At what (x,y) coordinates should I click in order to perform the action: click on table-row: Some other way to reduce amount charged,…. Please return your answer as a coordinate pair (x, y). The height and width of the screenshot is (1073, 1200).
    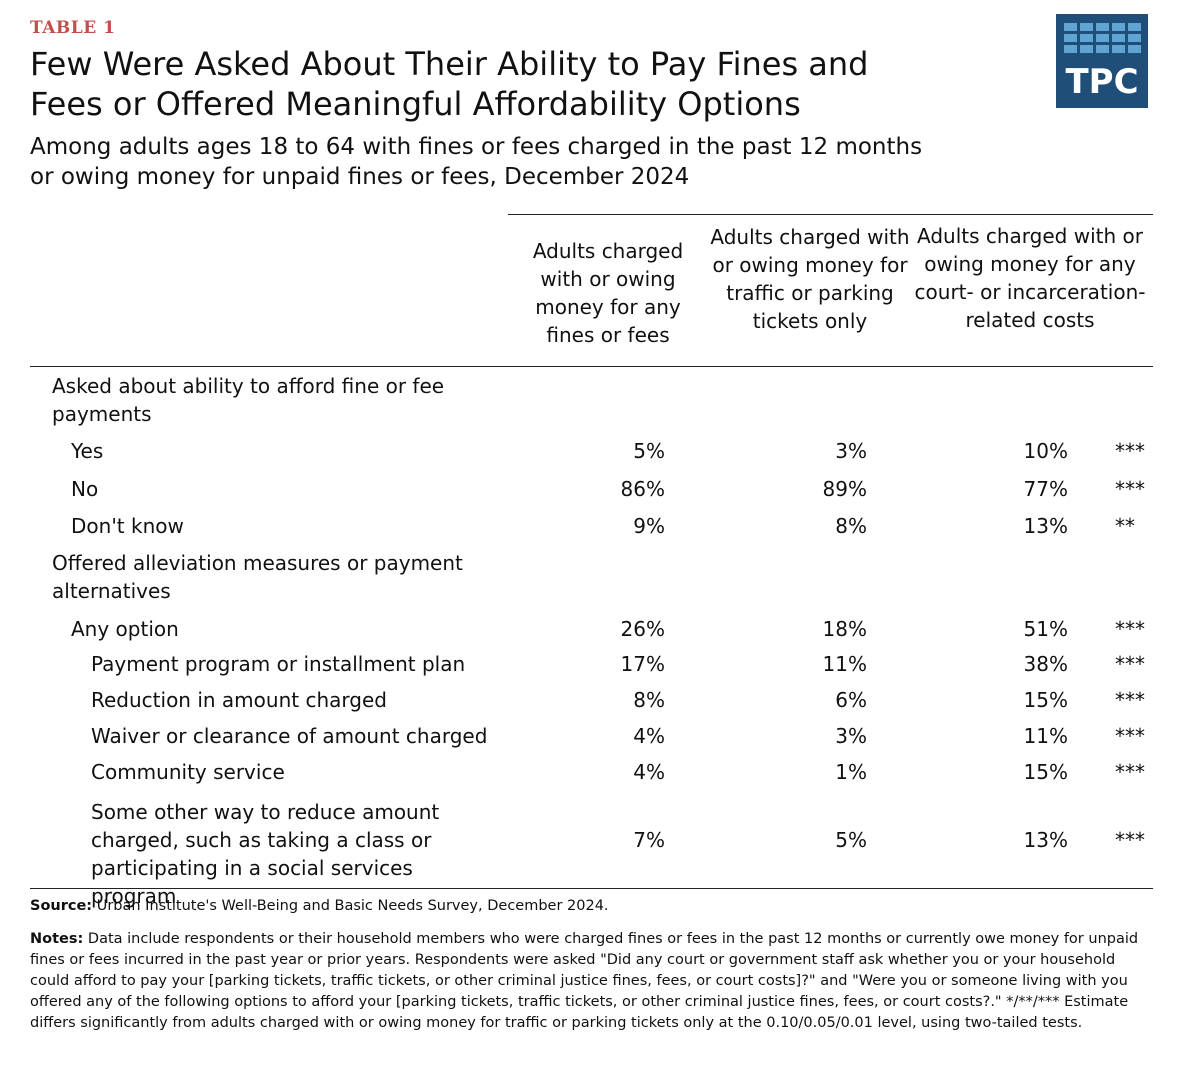
    Looking at the image, I should click on (600, 853).